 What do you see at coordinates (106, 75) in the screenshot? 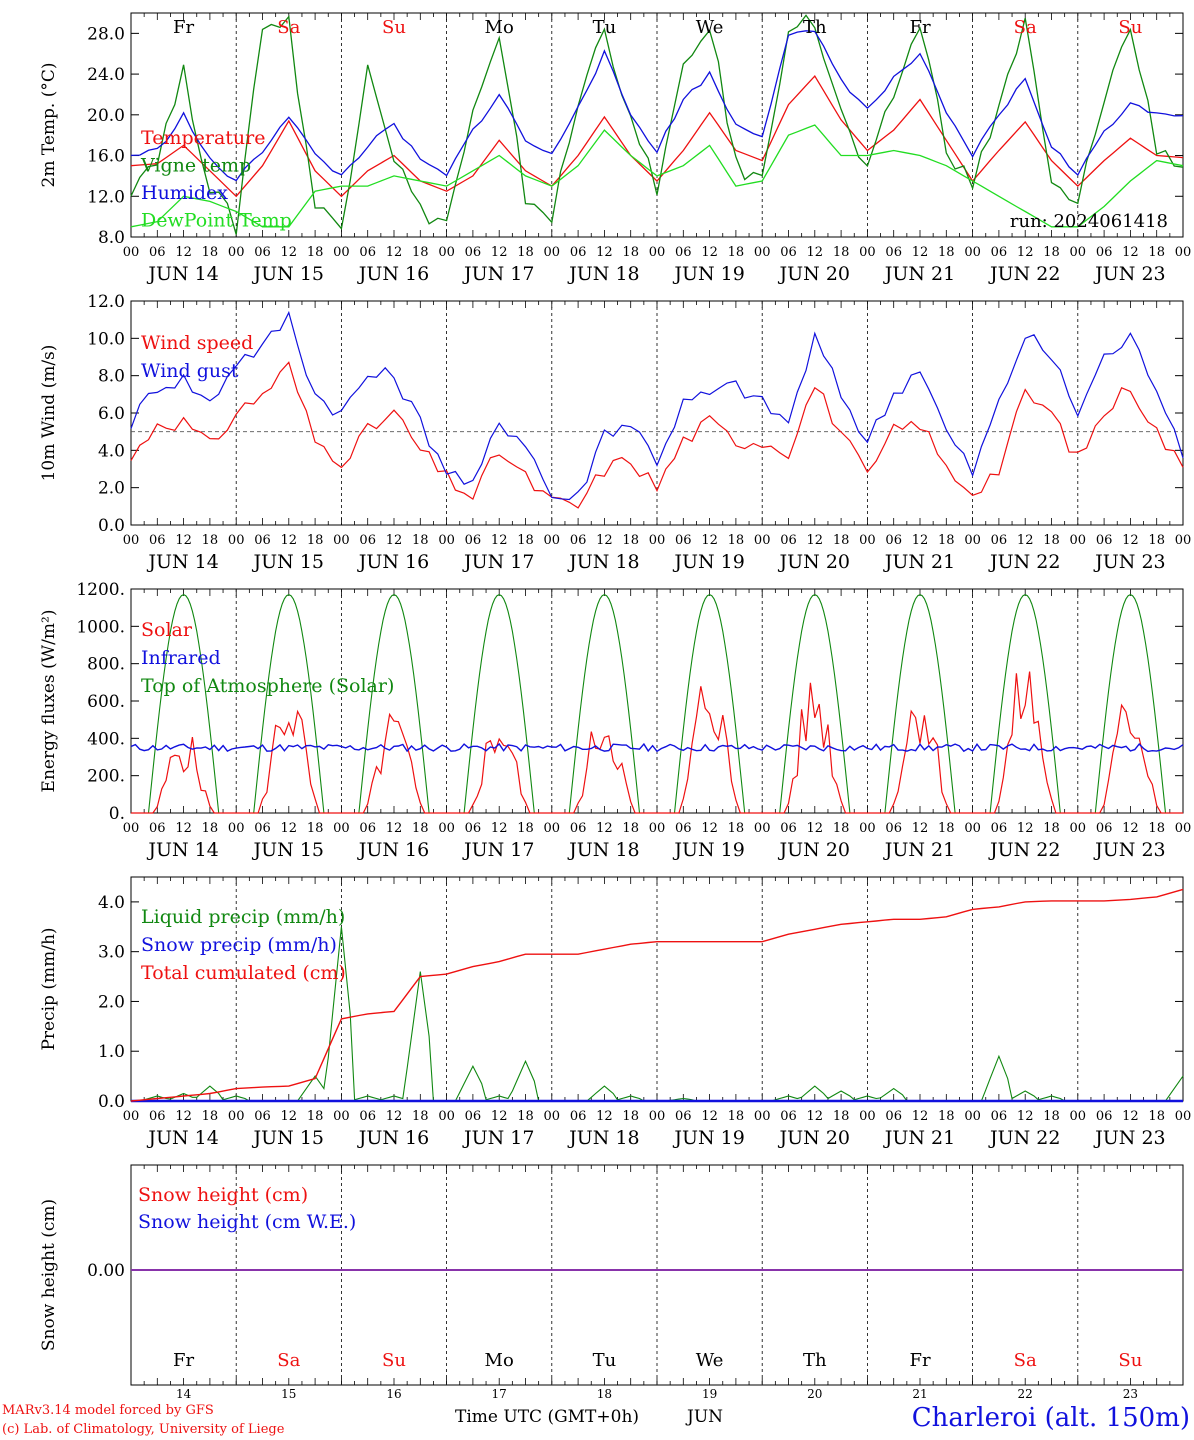
I see `y-tick-label: 24.0` at bounding box center [106, 75].